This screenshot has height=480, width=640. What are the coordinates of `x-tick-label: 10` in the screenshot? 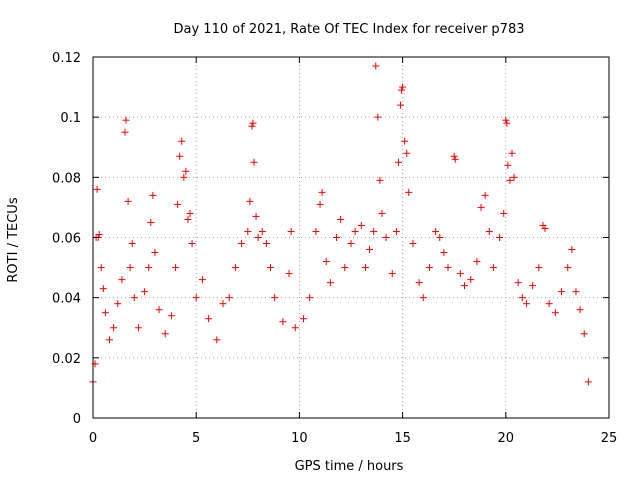 It's located at (299, 438).